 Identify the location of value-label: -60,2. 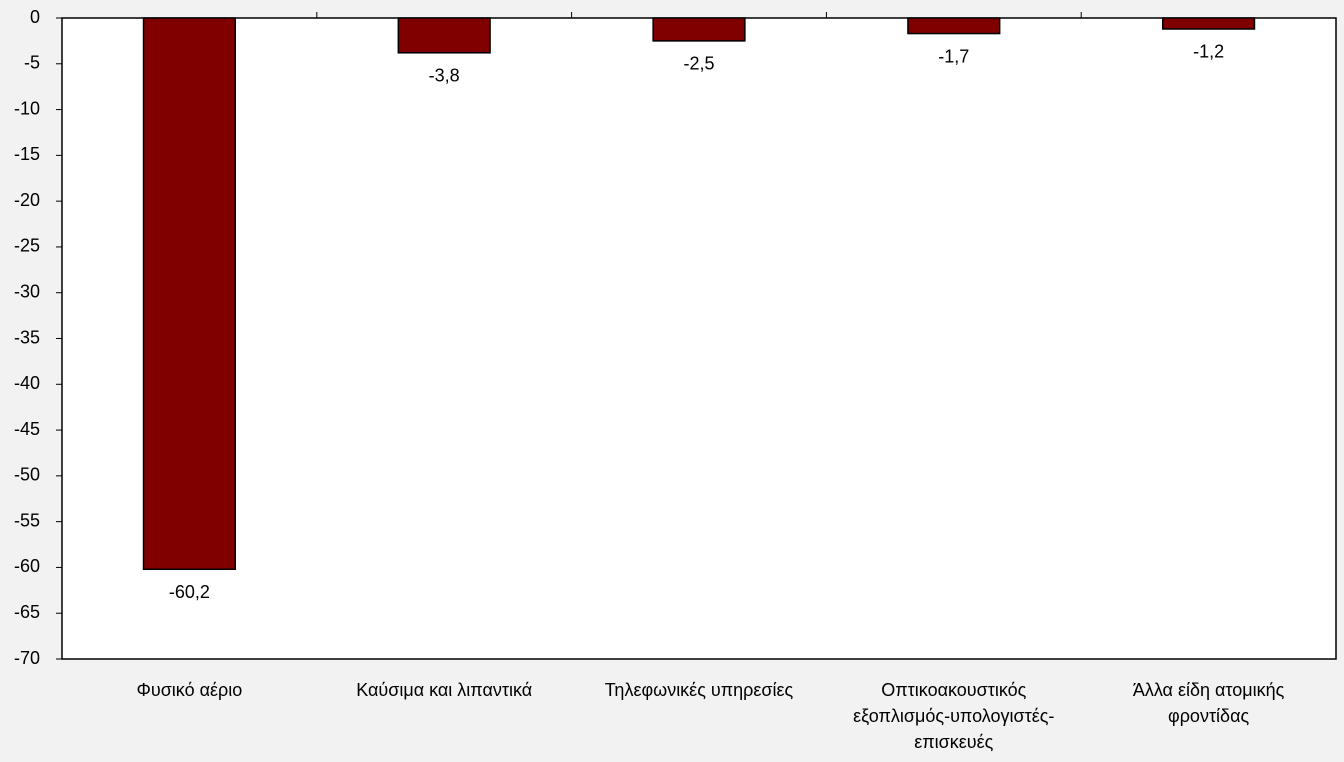
(189, 592).